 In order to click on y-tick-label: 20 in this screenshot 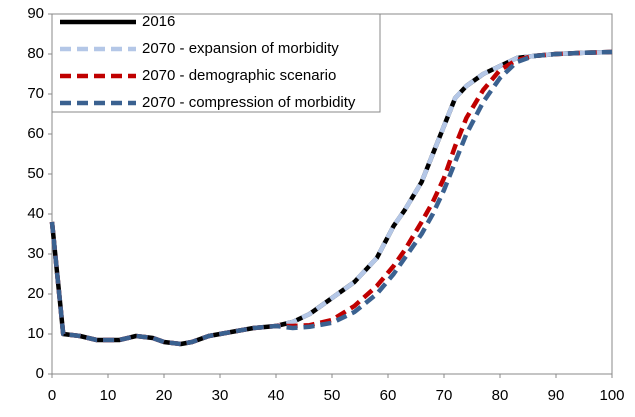, I will do `click(35, 293)`.